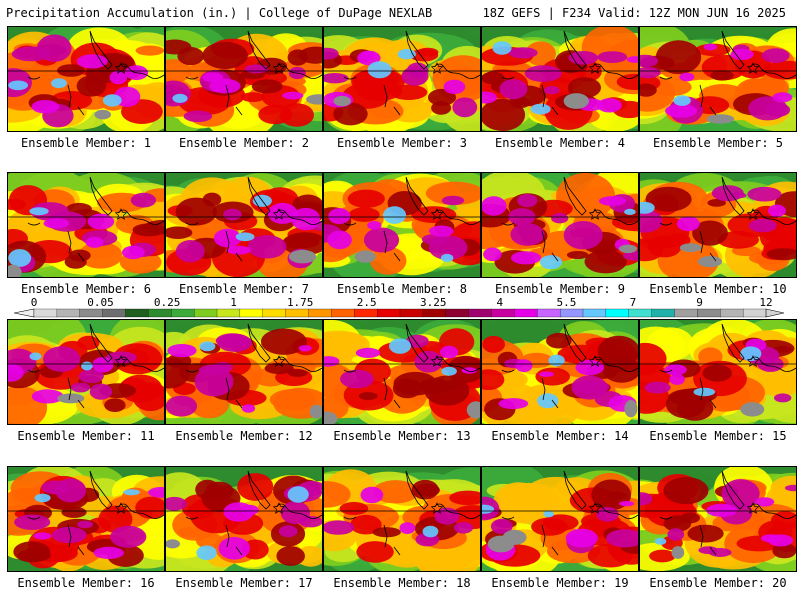 The image size is (800, 600). I want to click on precipitation-colorbar: 0 0.05 0.25 1 1.75 2.5 3.25 4 5.5 7 9 12, so click(399, 307).